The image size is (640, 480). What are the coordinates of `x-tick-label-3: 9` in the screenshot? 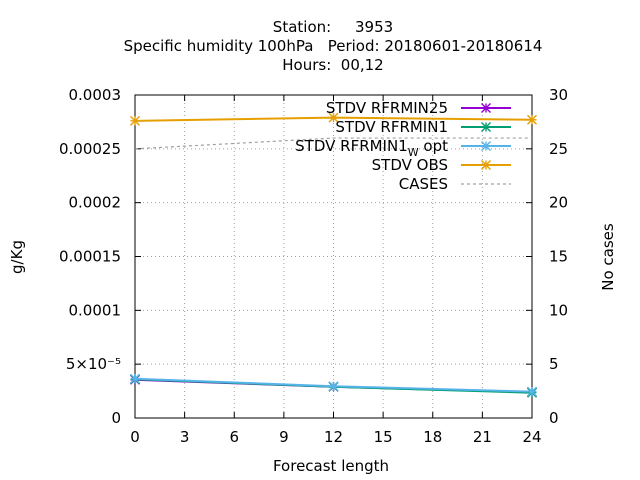 It's located at (284, 437).